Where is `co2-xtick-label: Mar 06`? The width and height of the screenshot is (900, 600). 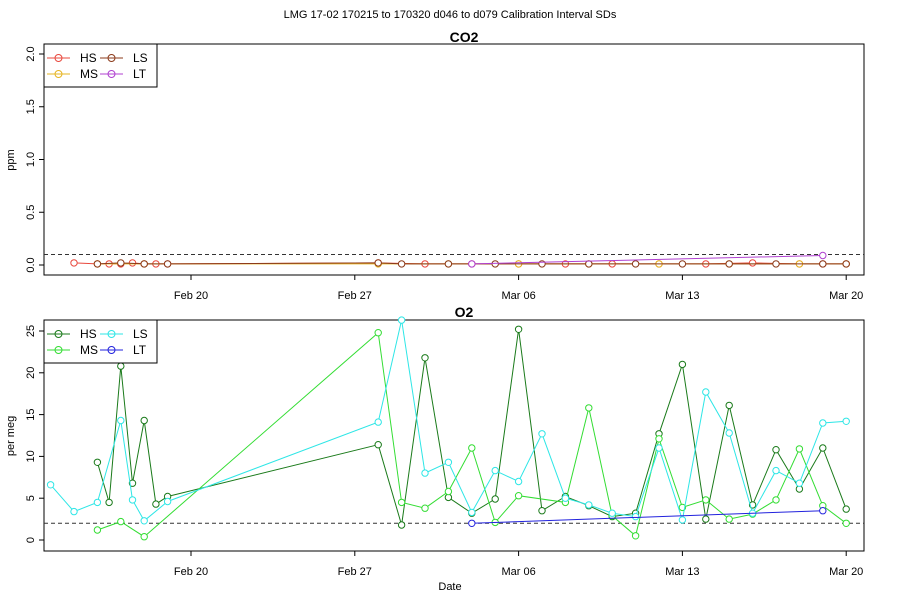
co2-xtick-label: Mar 06 is located at coordinates (518, 296).